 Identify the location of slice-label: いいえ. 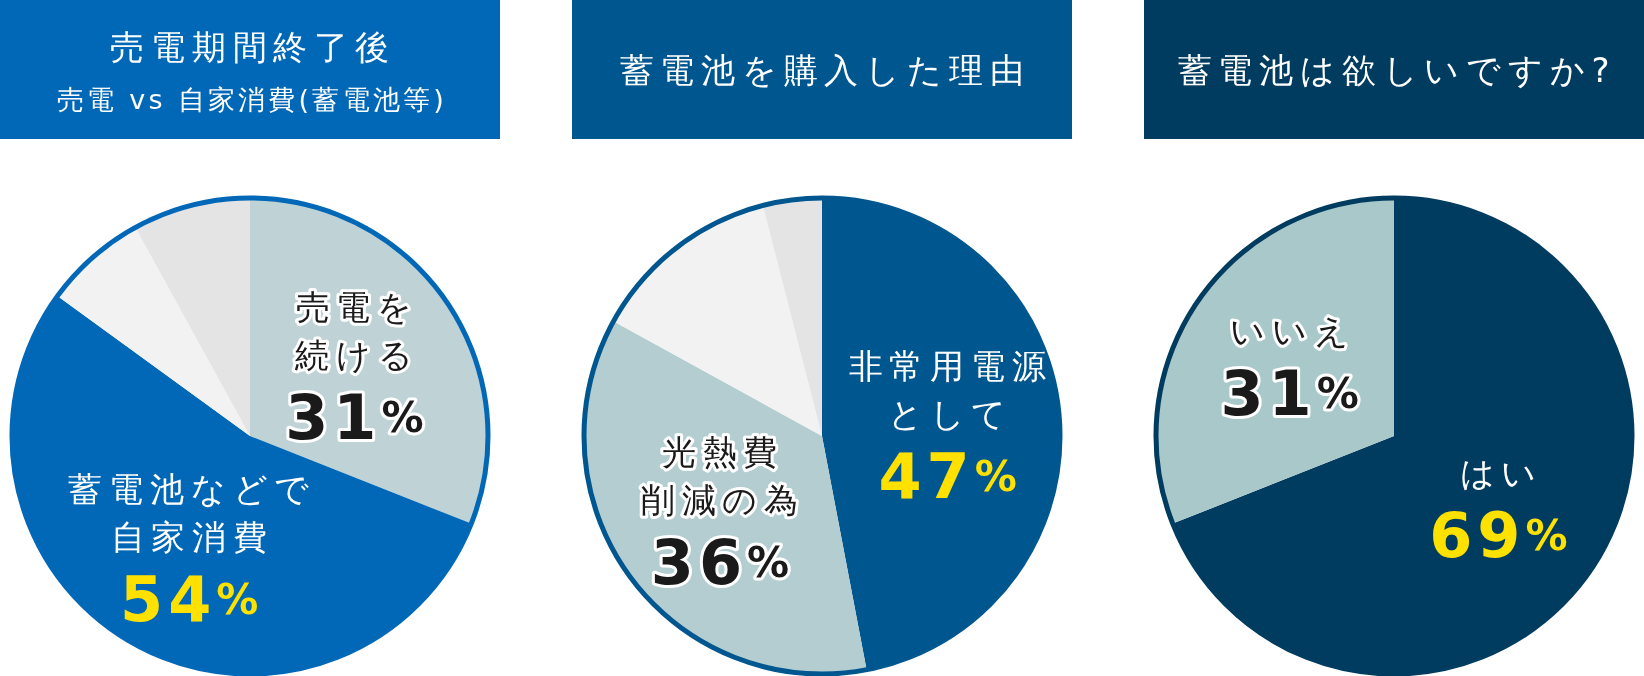
(1292, 331).